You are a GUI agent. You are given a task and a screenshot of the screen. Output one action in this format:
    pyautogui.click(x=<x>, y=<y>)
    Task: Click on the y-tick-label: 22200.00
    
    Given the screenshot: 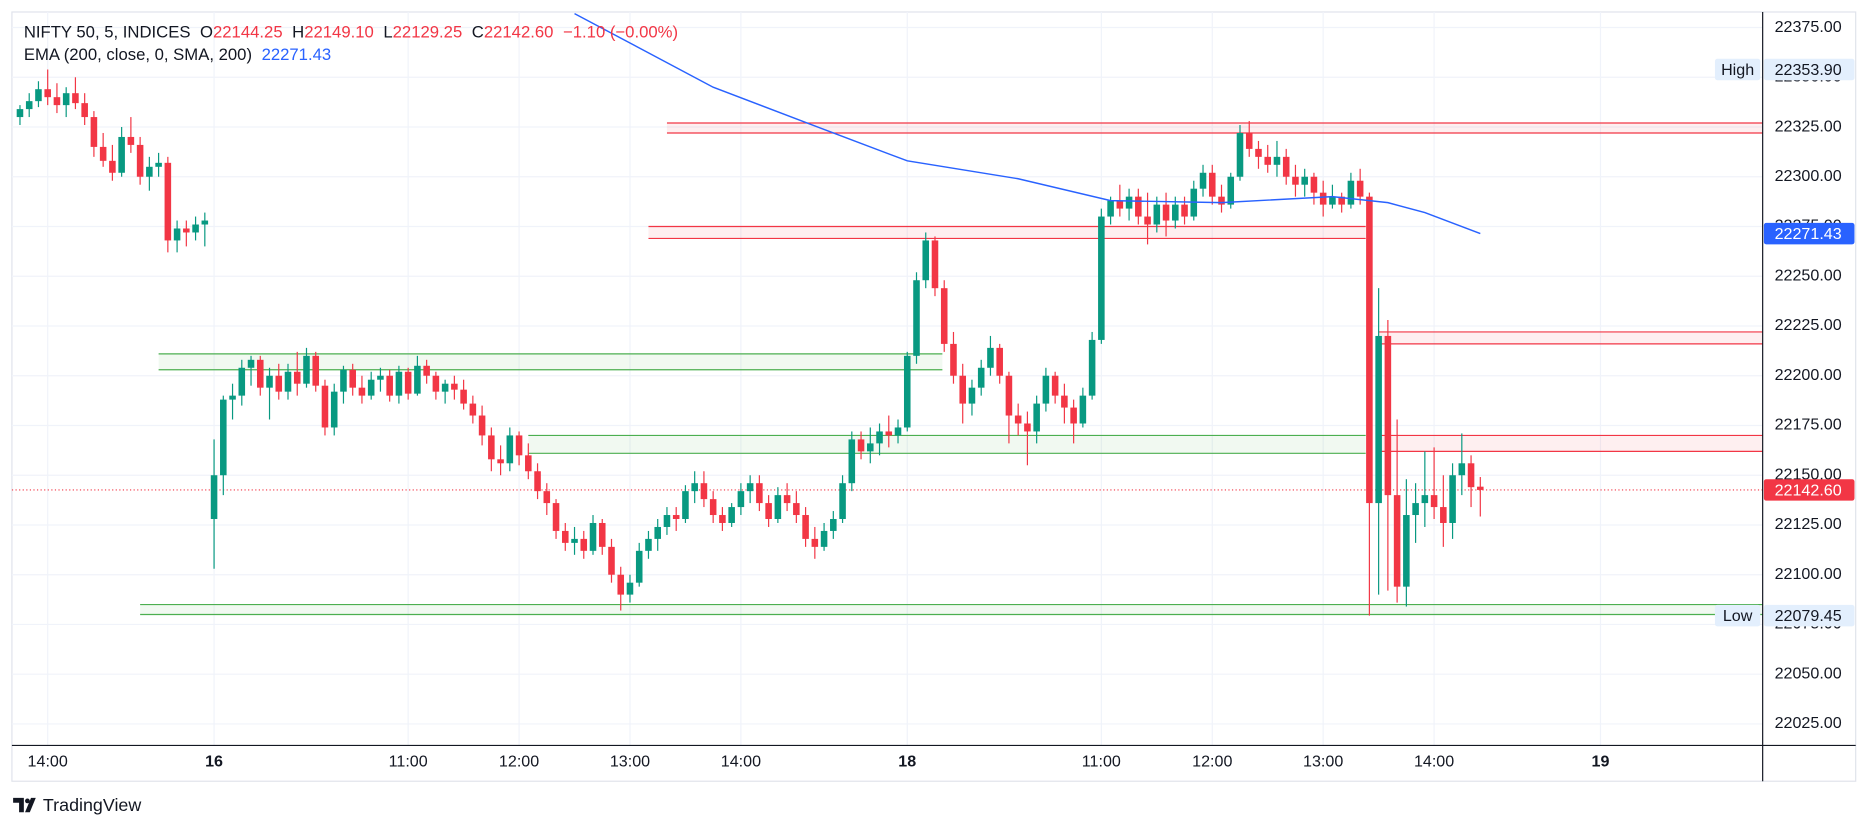 What is the action you would take?
    pyautogui.click(x=1808, y=375)
    